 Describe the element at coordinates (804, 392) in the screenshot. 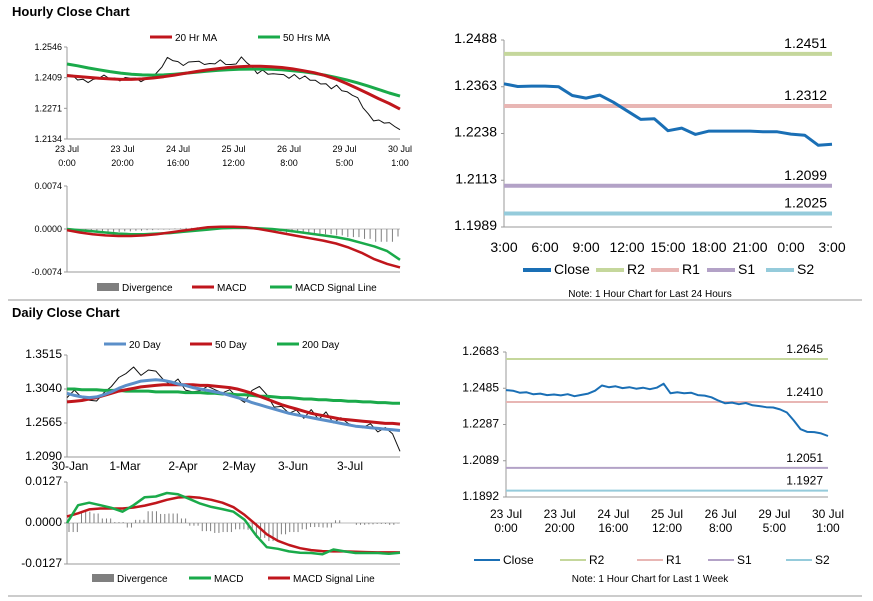

I see `daily_levels-level-label-r1: 1.2410` at that location.